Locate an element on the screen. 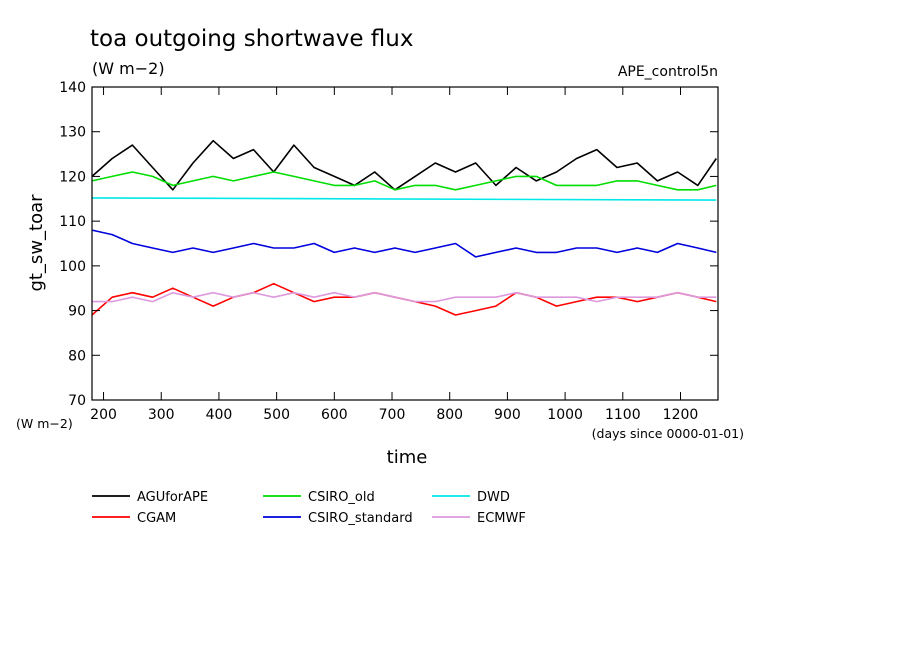 The image size is (904, 654). legend-item: DWD is located at coordinates (471, 497).